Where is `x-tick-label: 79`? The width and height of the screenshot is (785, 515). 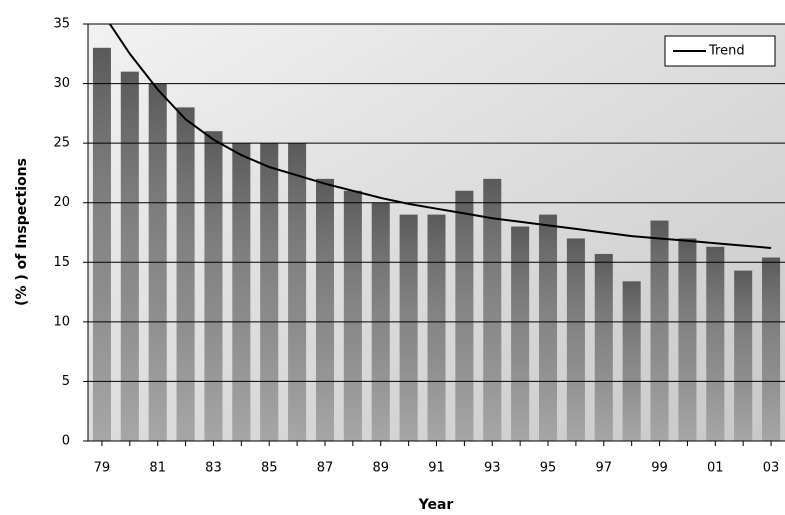
x-tick-label: 79 is located at coordinates (102, 468).